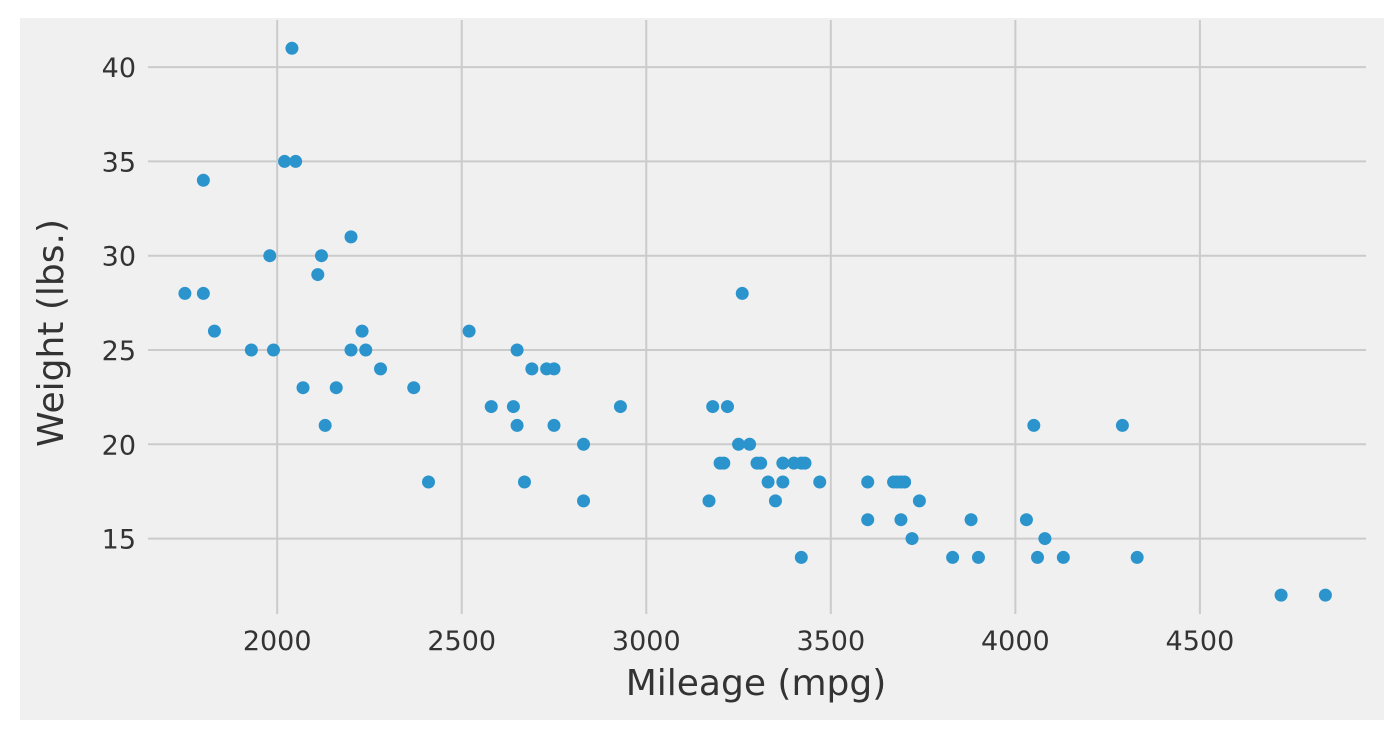 The width and height of the screenshot is (1400, 742). Describe the element at coordinates (119, 68) in the screenshot. I see `y-tick-label: 40` at that location.